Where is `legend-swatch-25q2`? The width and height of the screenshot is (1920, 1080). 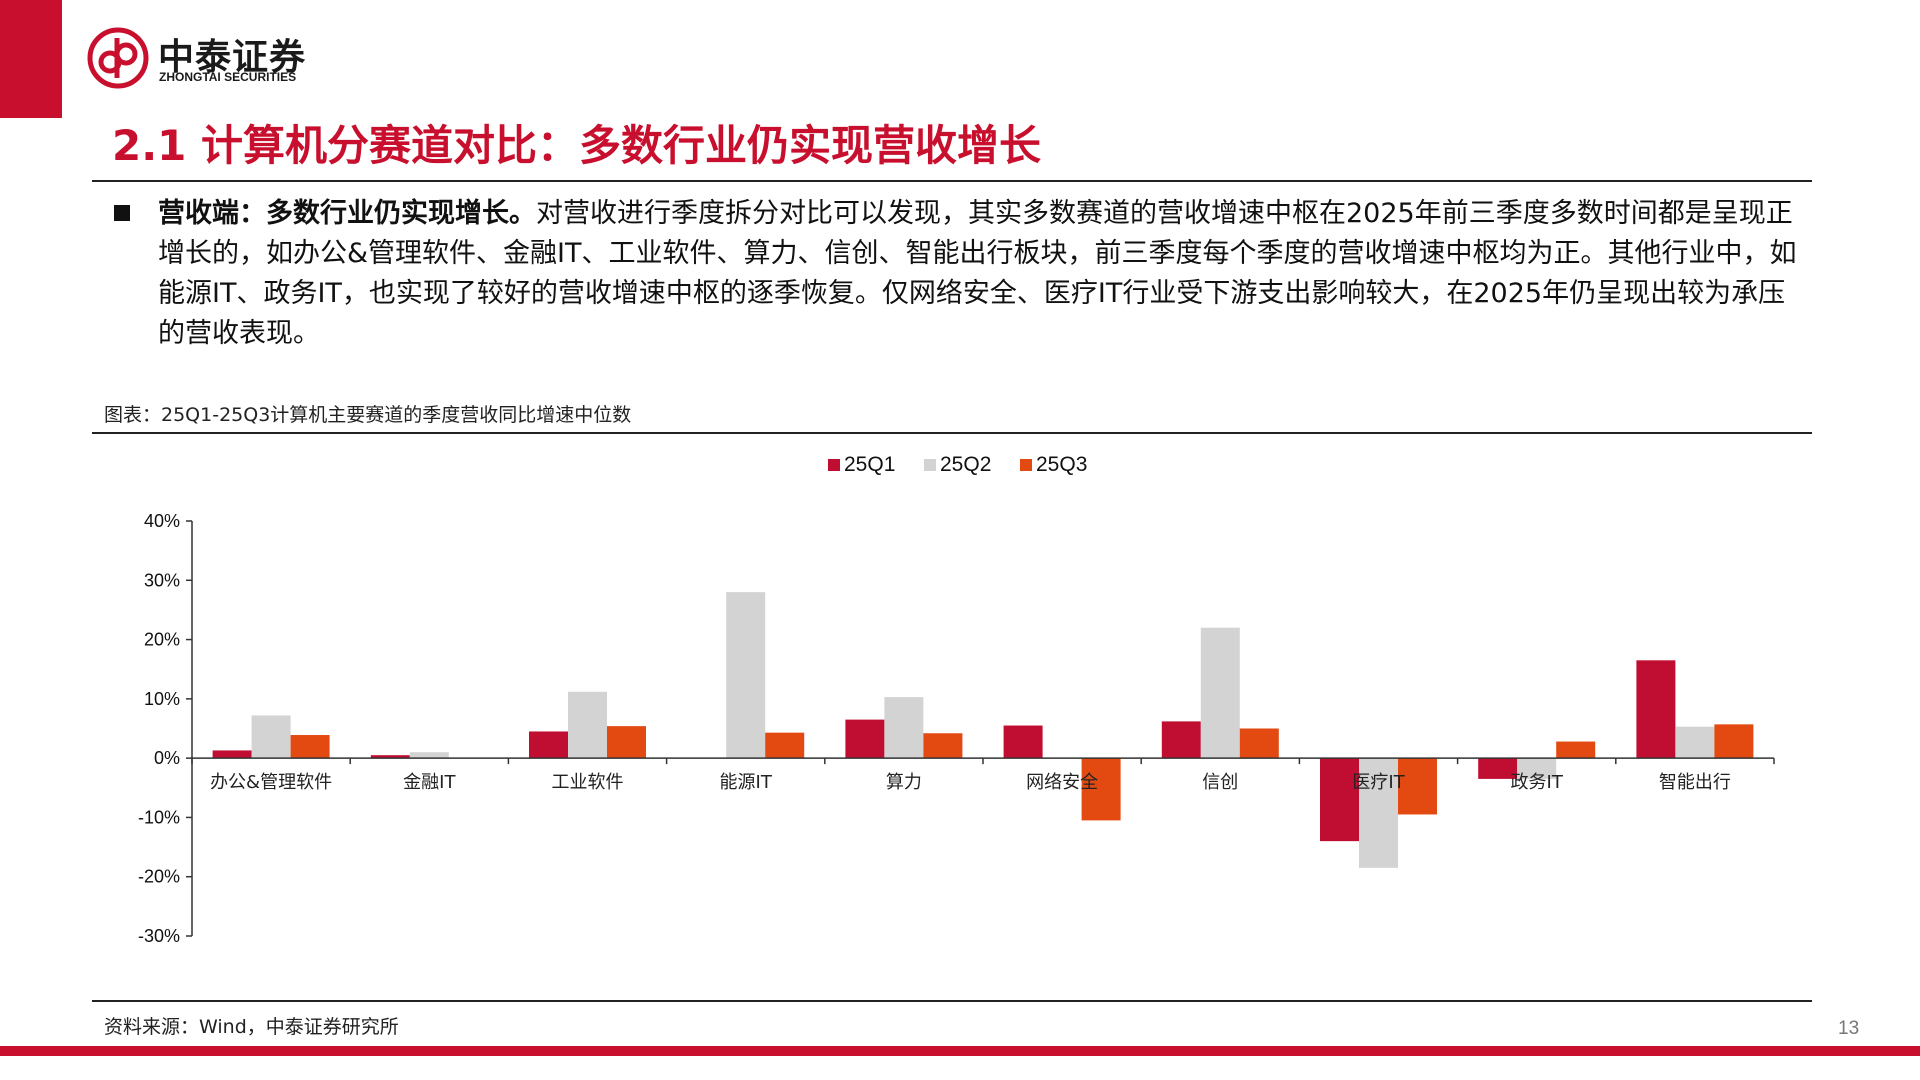
legend-swatch-25q2 is located at coordinates (930, 465).